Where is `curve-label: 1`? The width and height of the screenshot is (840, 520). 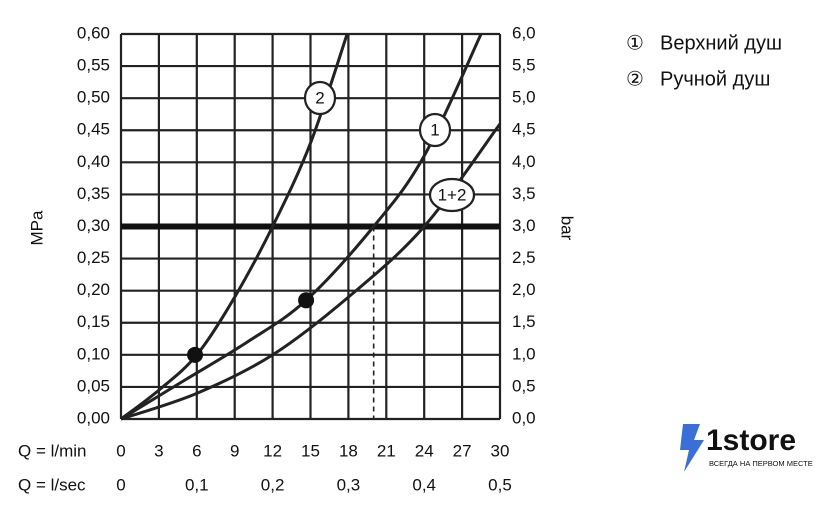 curve-label: 1 is located at coordinates (434, 129).